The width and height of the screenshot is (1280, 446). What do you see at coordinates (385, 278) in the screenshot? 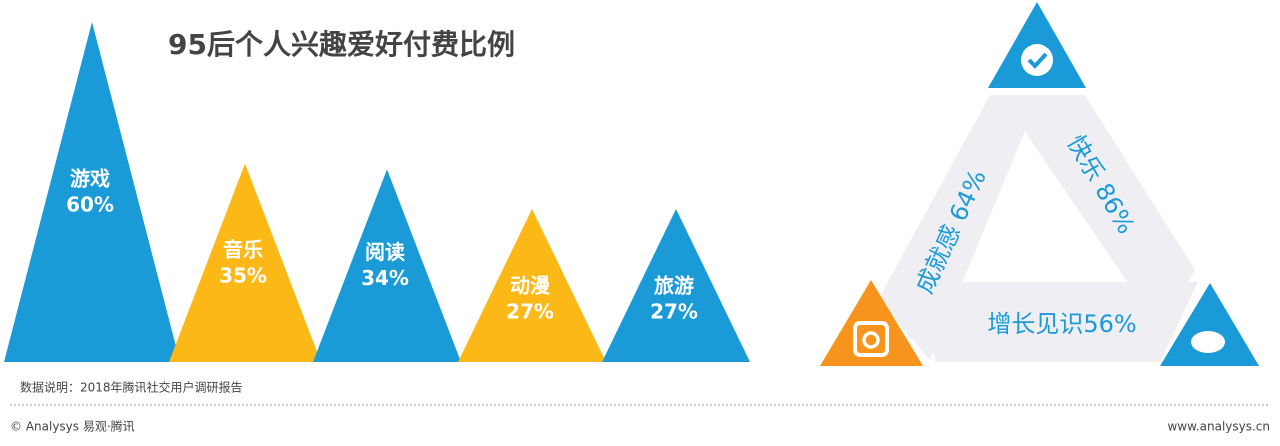
I see `value-label: 34%` at bounding box center [385, 278].